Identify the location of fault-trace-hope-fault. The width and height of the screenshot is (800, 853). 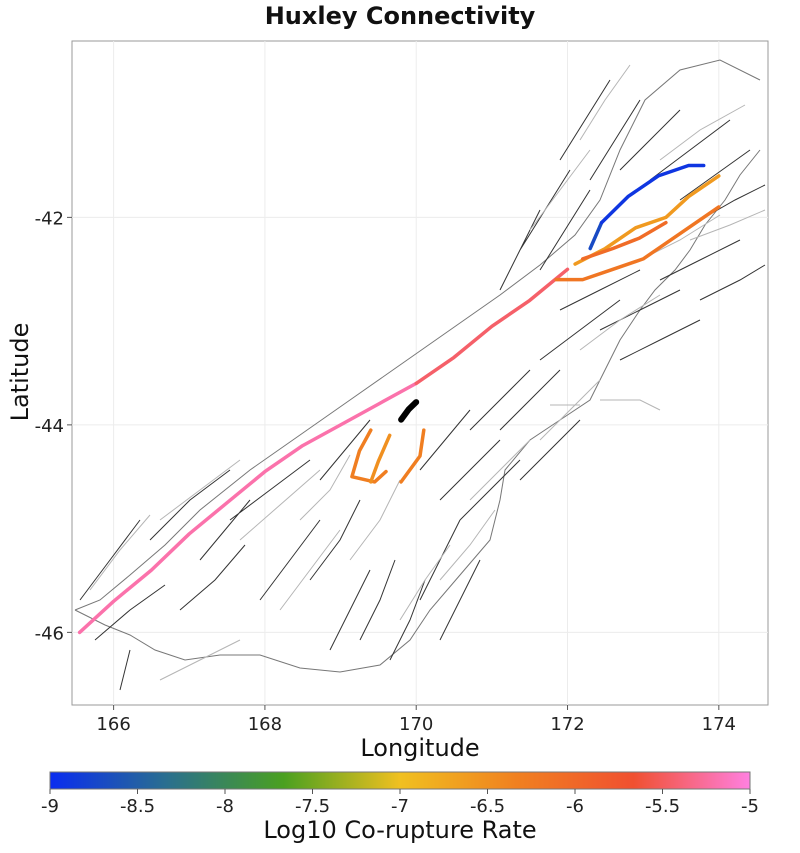
(637, 243).